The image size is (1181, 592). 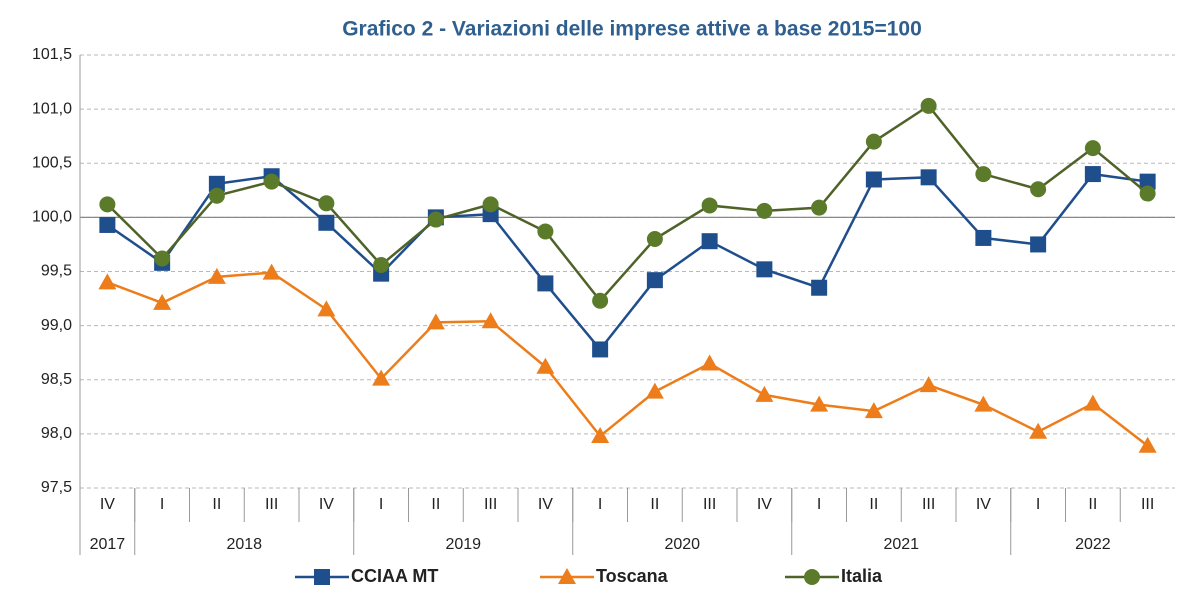 I want to click on legend-label: Italia, so click(x=862, y=576).